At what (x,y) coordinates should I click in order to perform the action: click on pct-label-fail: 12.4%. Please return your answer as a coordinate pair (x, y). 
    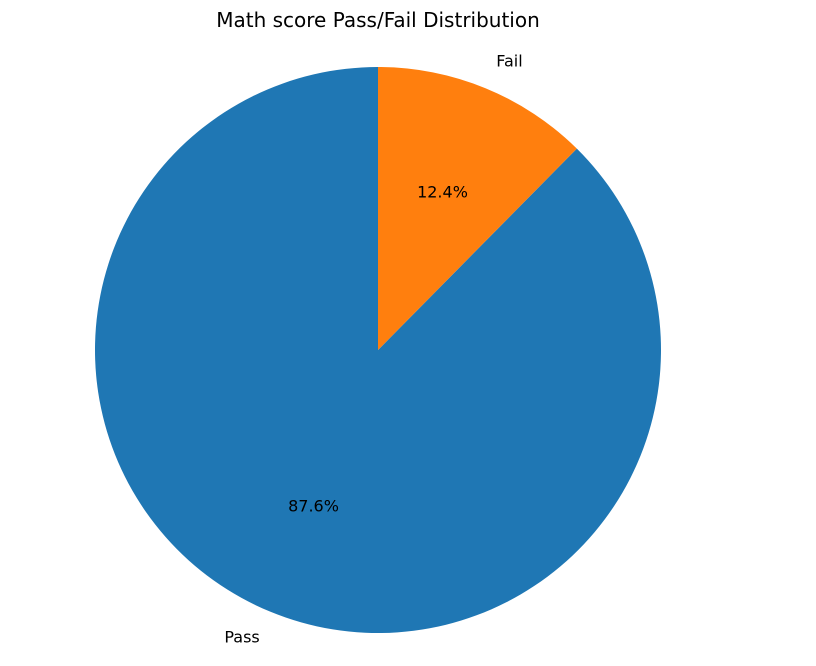
    Looking at the image, I should click on (442, 191).